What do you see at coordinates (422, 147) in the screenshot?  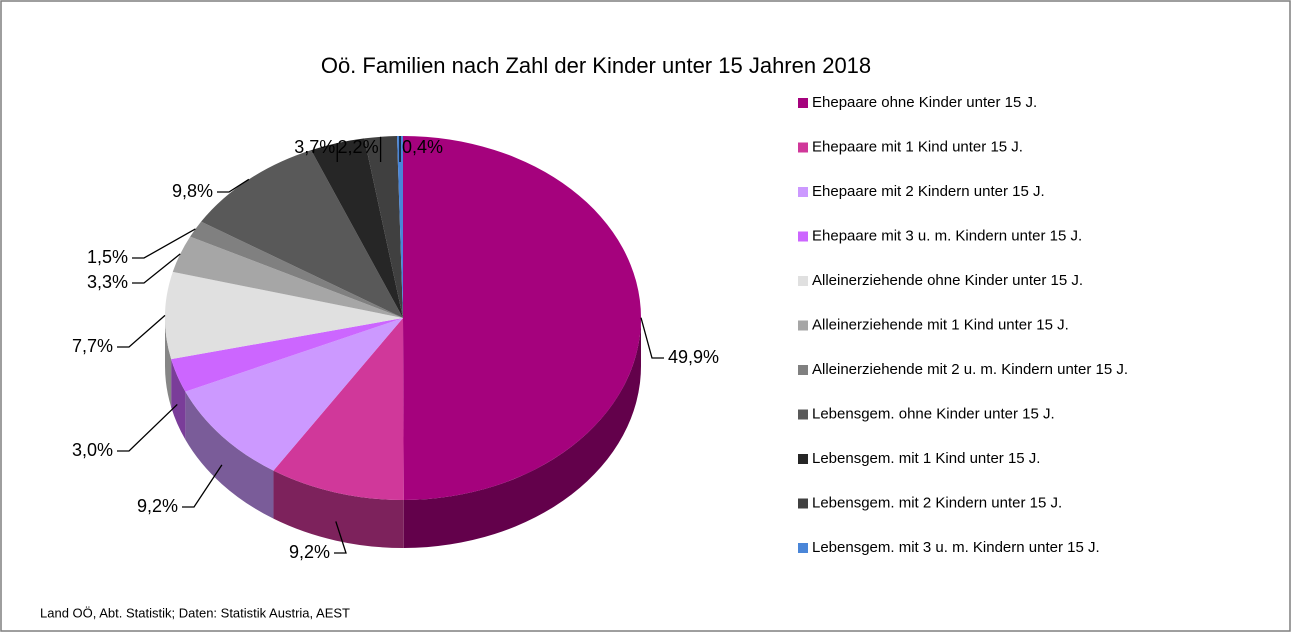 I see `data-label: 0,4%` at bounding box center [422, 147].